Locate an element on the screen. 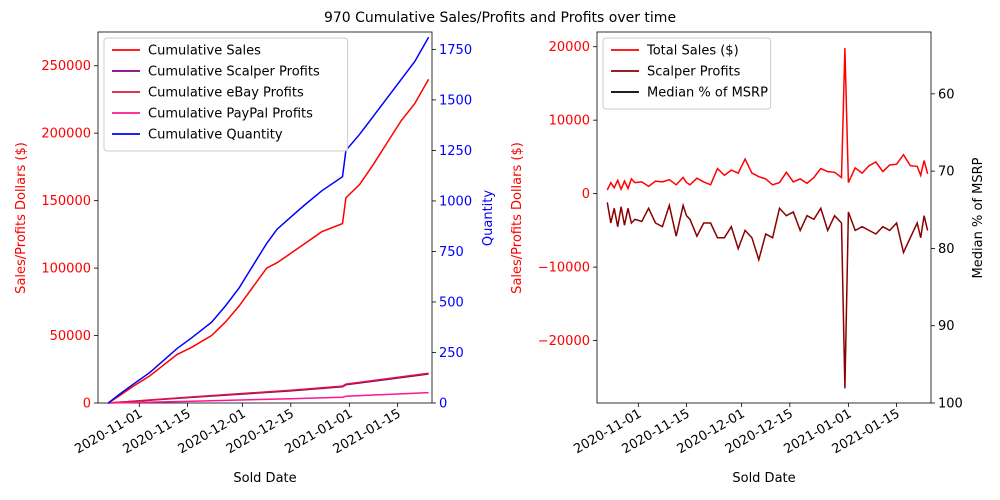  y-tick-label: 20000 is located at coordinates (569, 47).